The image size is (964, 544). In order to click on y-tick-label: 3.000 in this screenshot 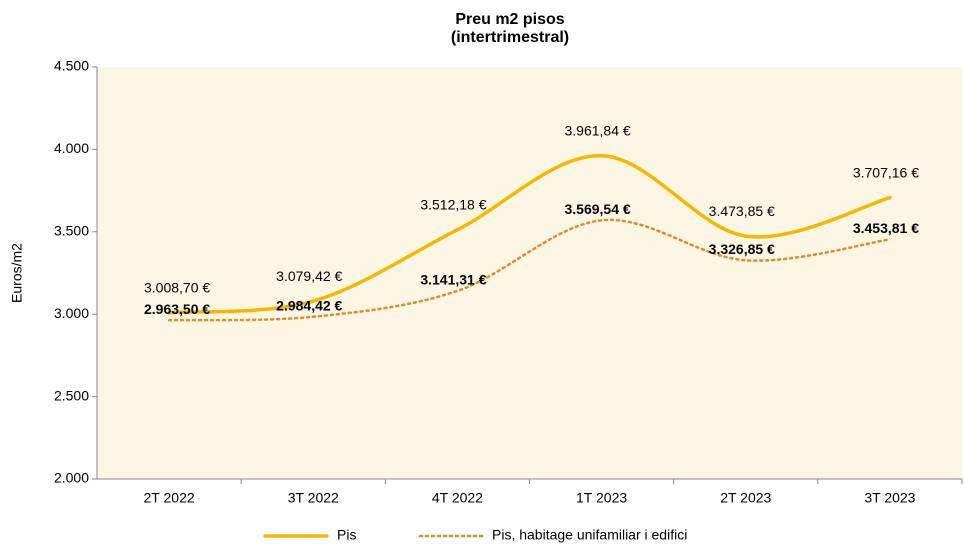, I will do `click(71, 313)`.